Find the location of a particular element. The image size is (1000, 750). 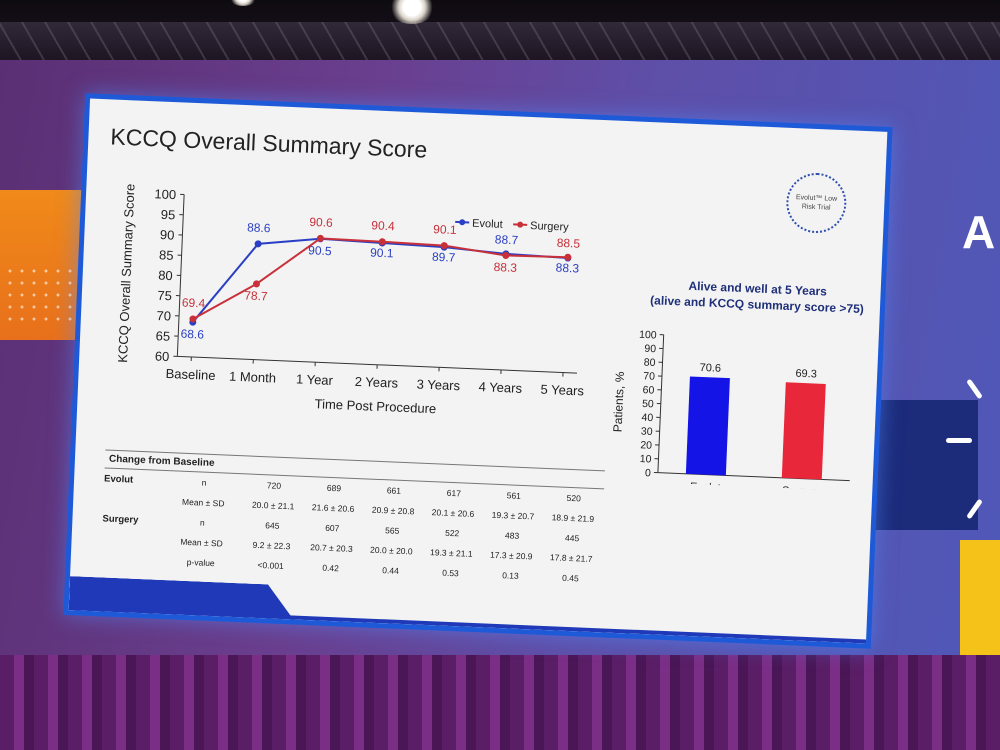

table-cell: 689 is located at coordinates (334, 488).